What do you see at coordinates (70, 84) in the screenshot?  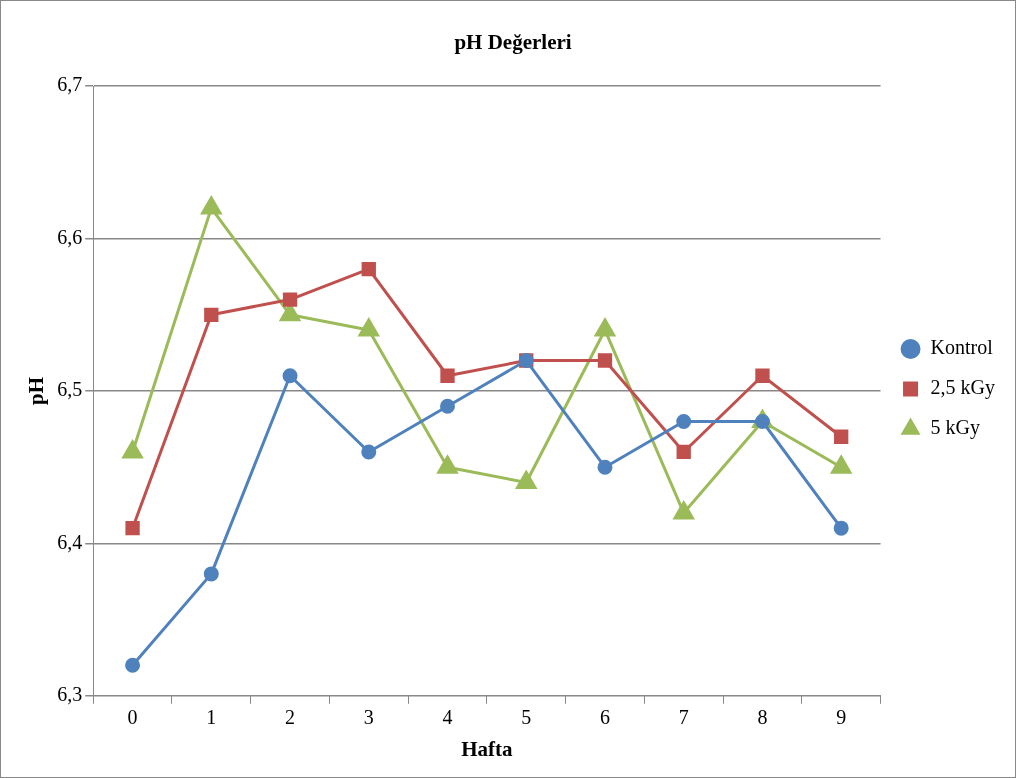 I see `y-tick-label: 6,7` at bounding box center [70, 84].